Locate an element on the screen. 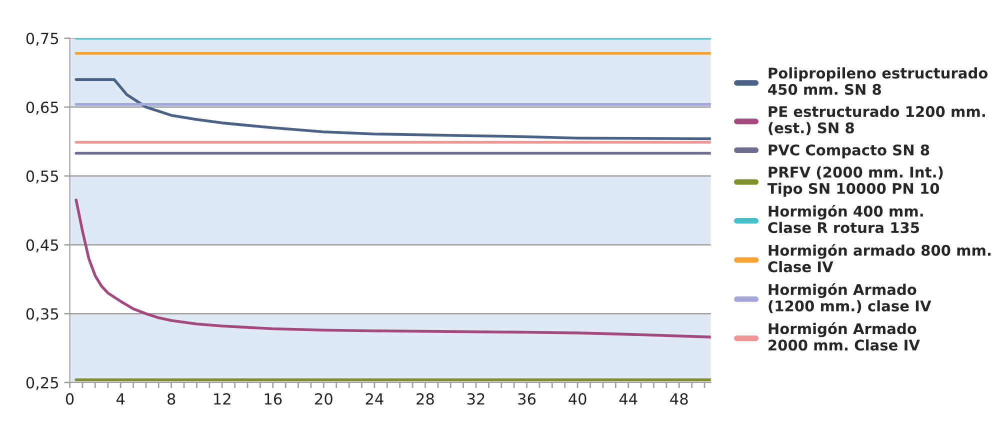 The height and width of the screenshot is (425, 997). y-tick-label: 0,65 is located at coordinates (42, 108).